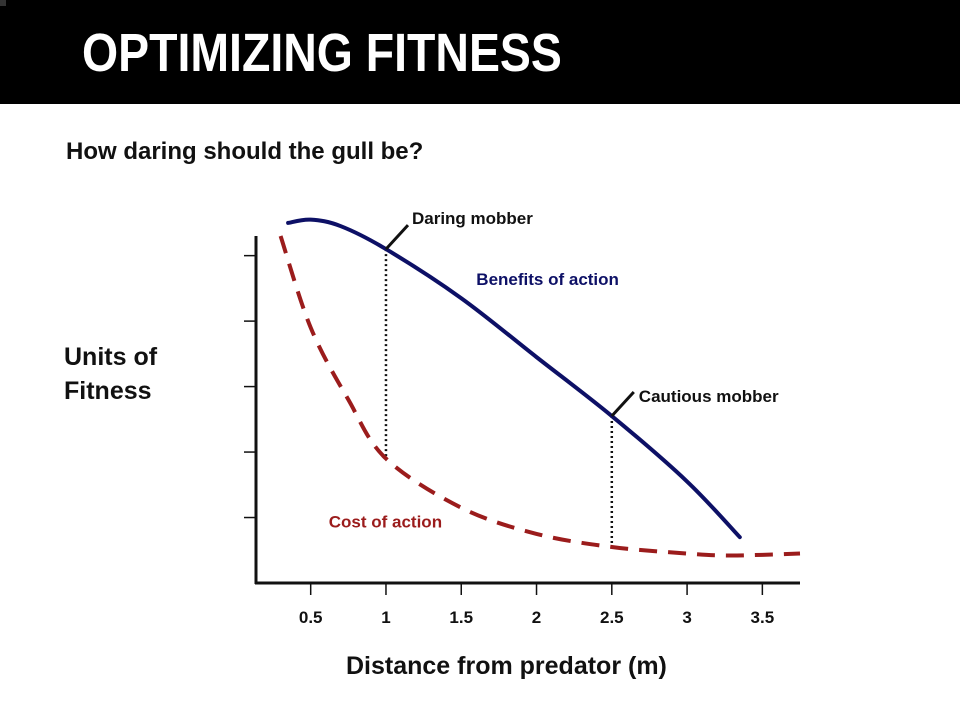 The width and height of the screenshot is (960, 720). I want to click on x-tick-labels: 0.5 1 1.5 2 2.5 3 3.5, so click(536, 617).